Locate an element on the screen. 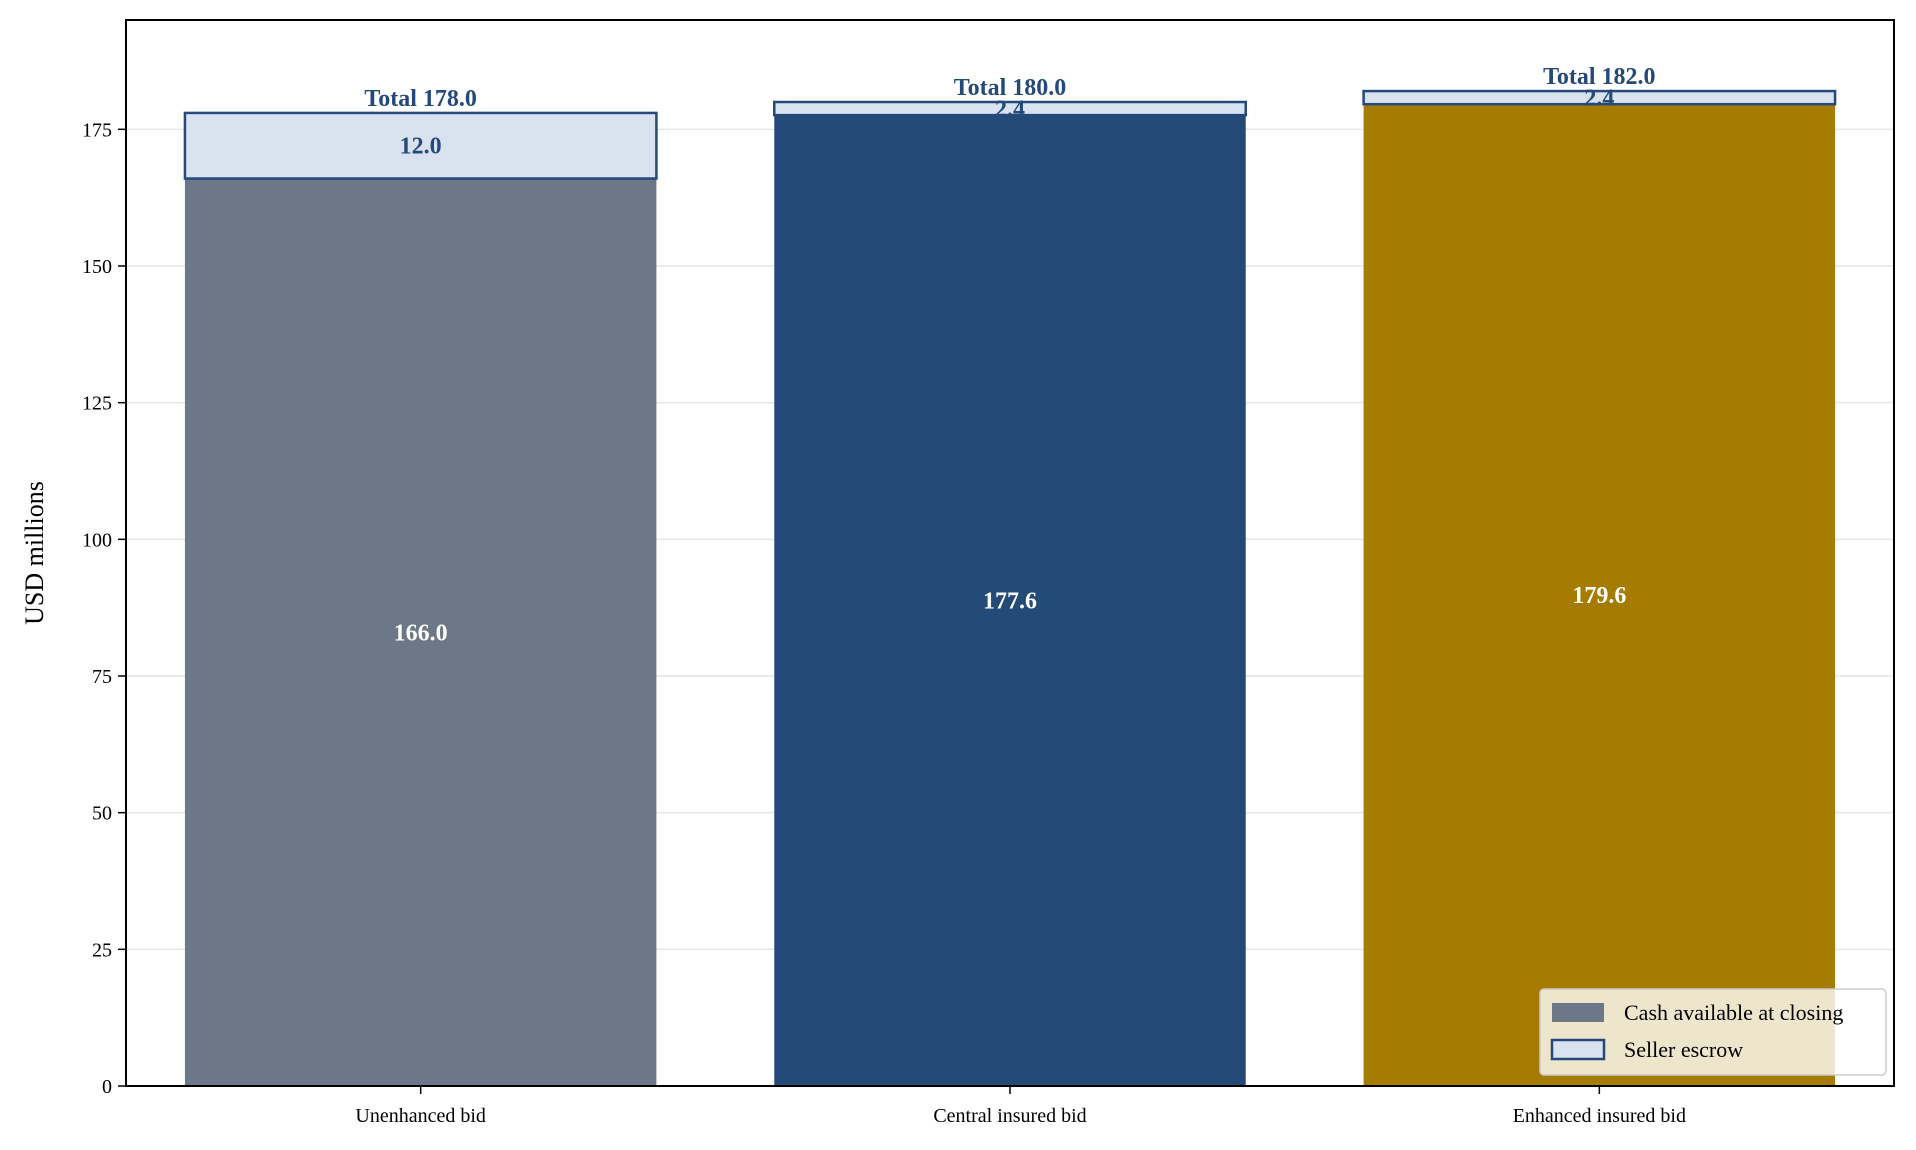  escrow-value-label: 12.0 is located at coordinates (421, 147).